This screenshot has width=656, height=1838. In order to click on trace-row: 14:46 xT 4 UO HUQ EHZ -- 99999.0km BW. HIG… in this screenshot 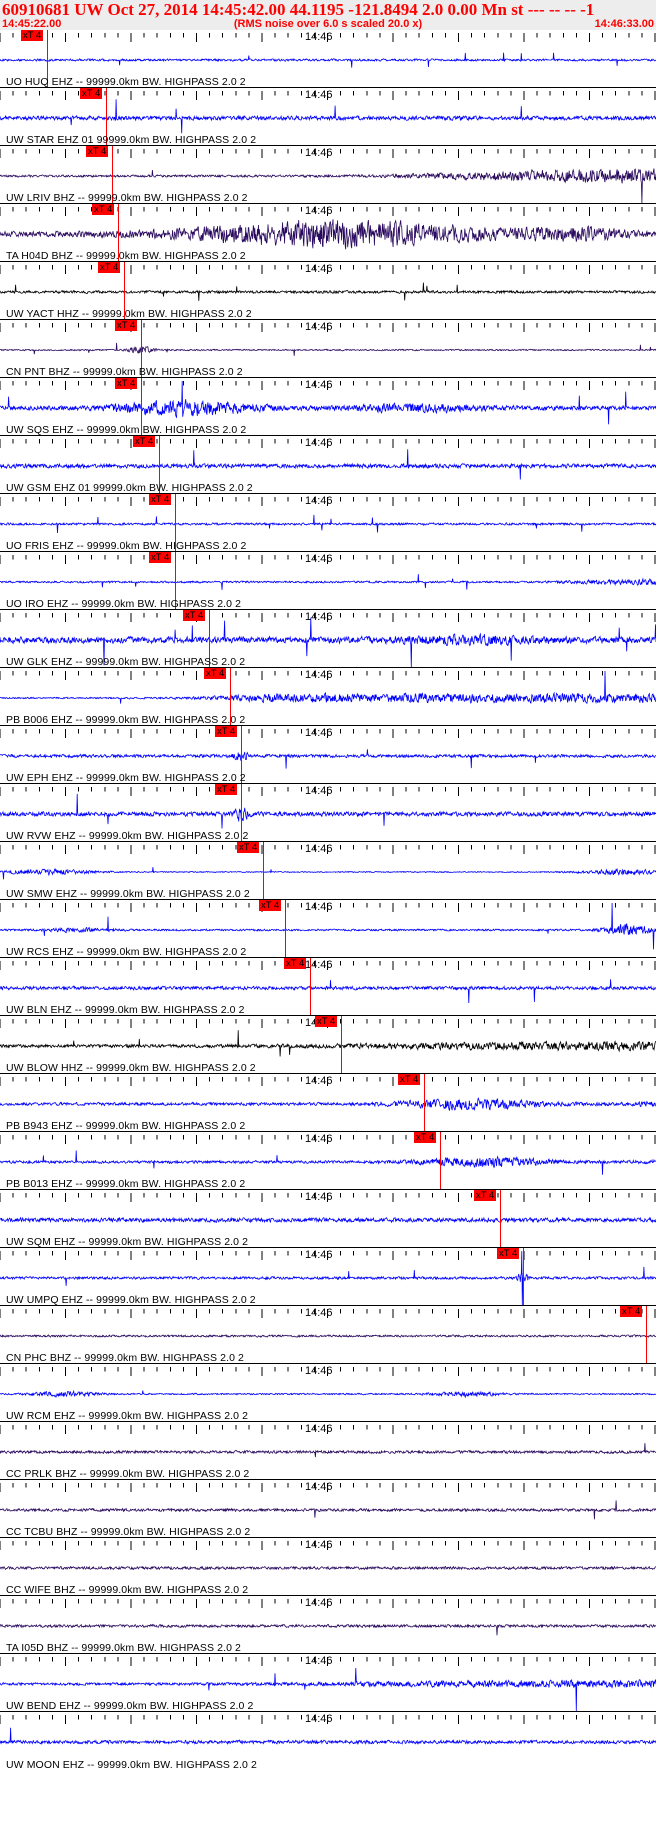, I will do `click(328, 59)`.